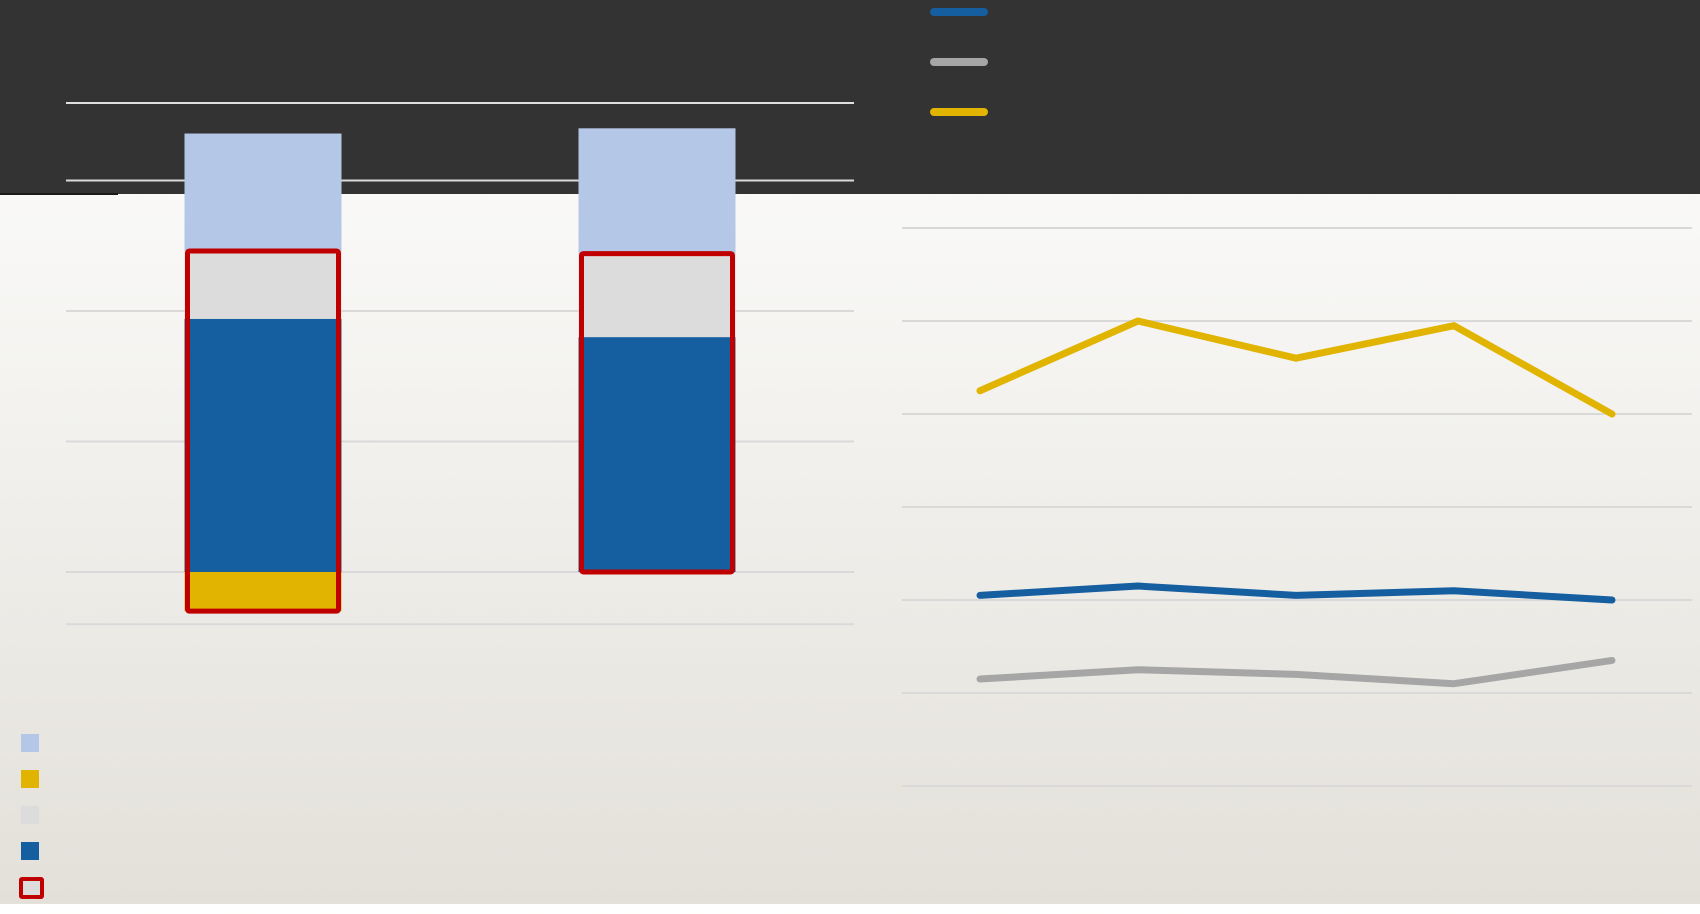  Describe the element at coordinates (30, 743) in the screenshot. I see `legend-swatch-light-blue` at that location.